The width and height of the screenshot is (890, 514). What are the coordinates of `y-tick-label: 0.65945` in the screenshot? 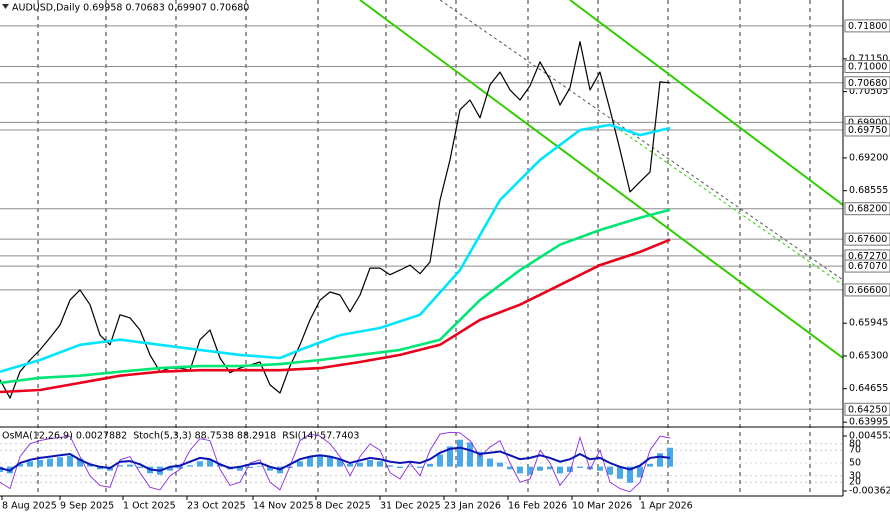 It's located at (868, 323).